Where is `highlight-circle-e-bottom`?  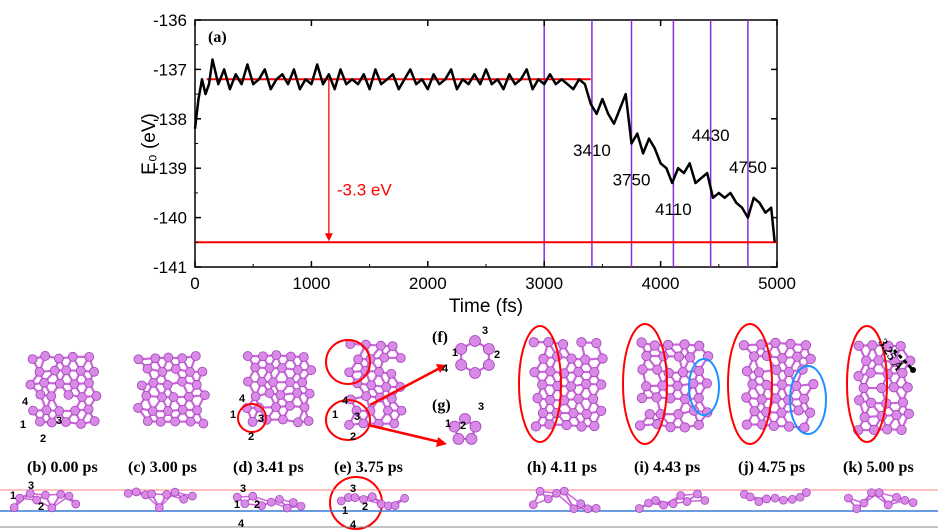
highlight-circle-e-bottom is located at coordinates (348, 420).